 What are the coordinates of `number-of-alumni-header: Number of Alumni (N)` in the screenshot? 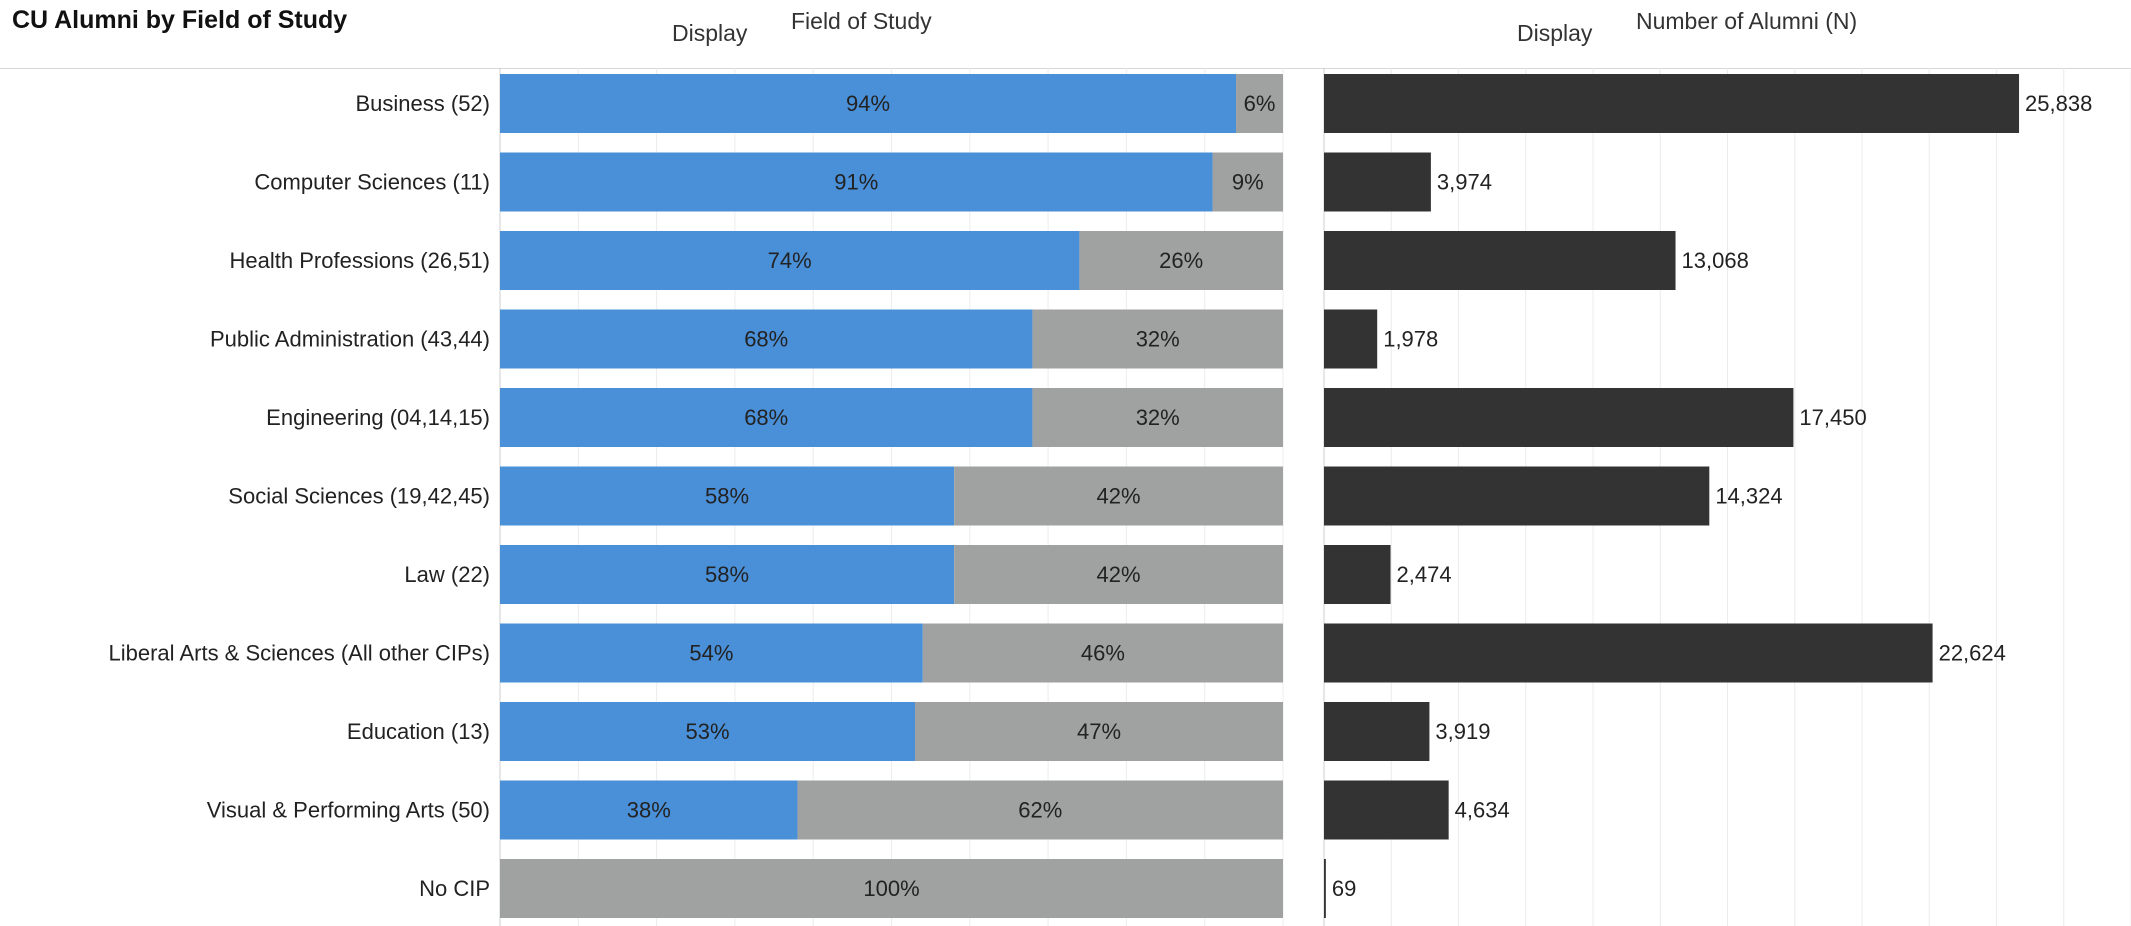 It's located at (1747, 21).